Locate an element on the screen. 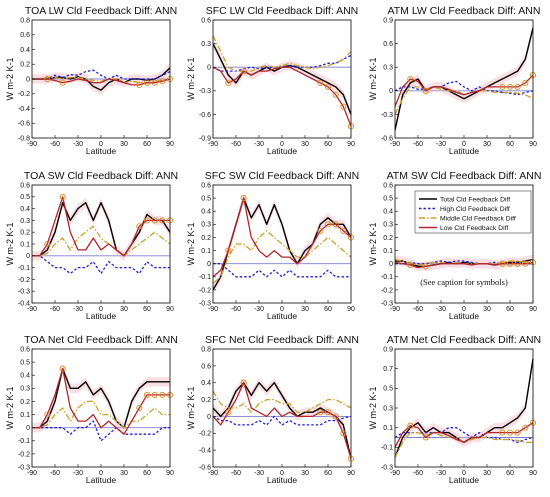 This screenshot has height=497, width=550. panel-title: TOA SW Cld Feedback Diff: ANN is located at coordinates (101, 176).